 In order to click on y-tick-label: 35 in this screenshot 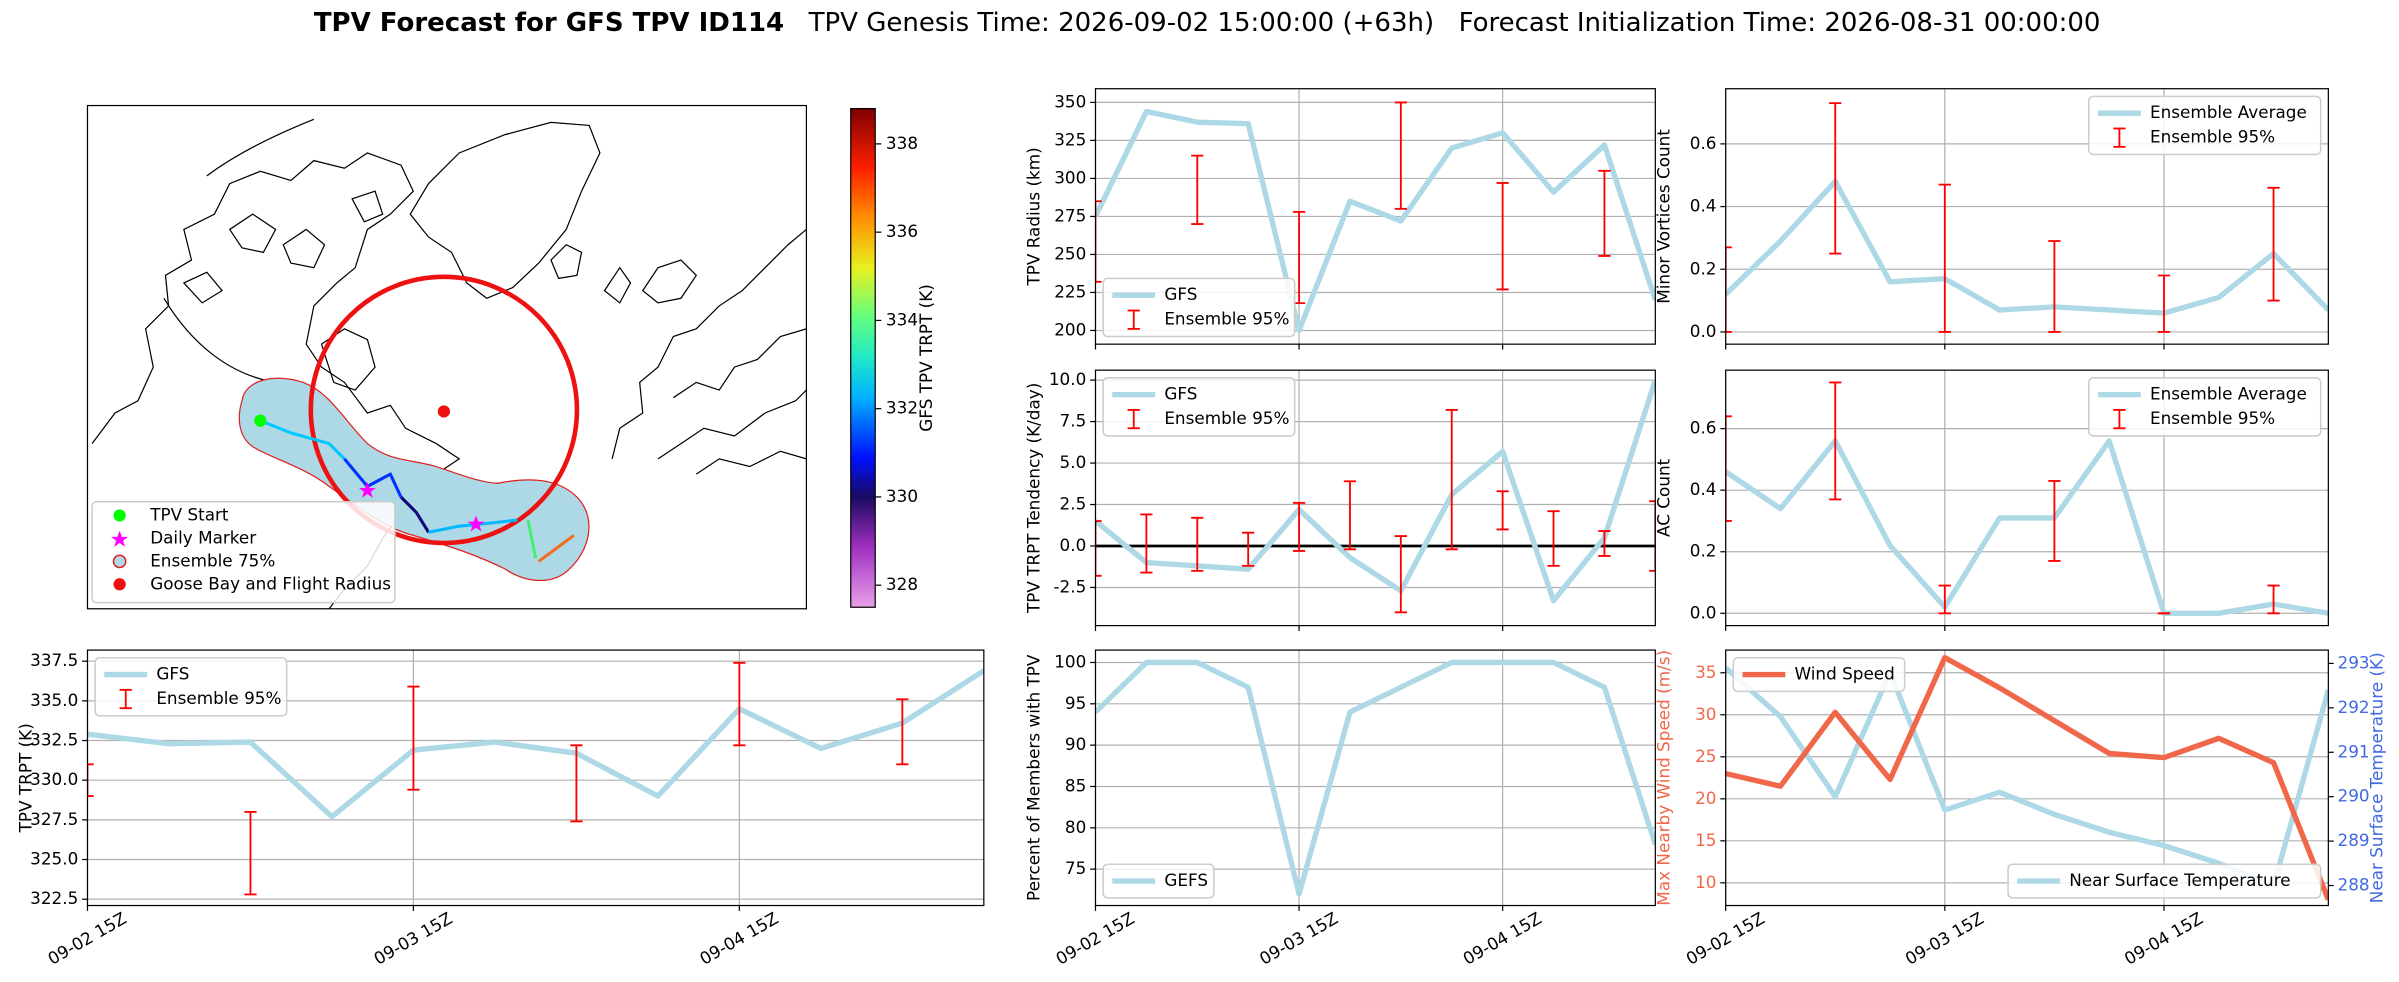, I will do `click(1705, 672)`.